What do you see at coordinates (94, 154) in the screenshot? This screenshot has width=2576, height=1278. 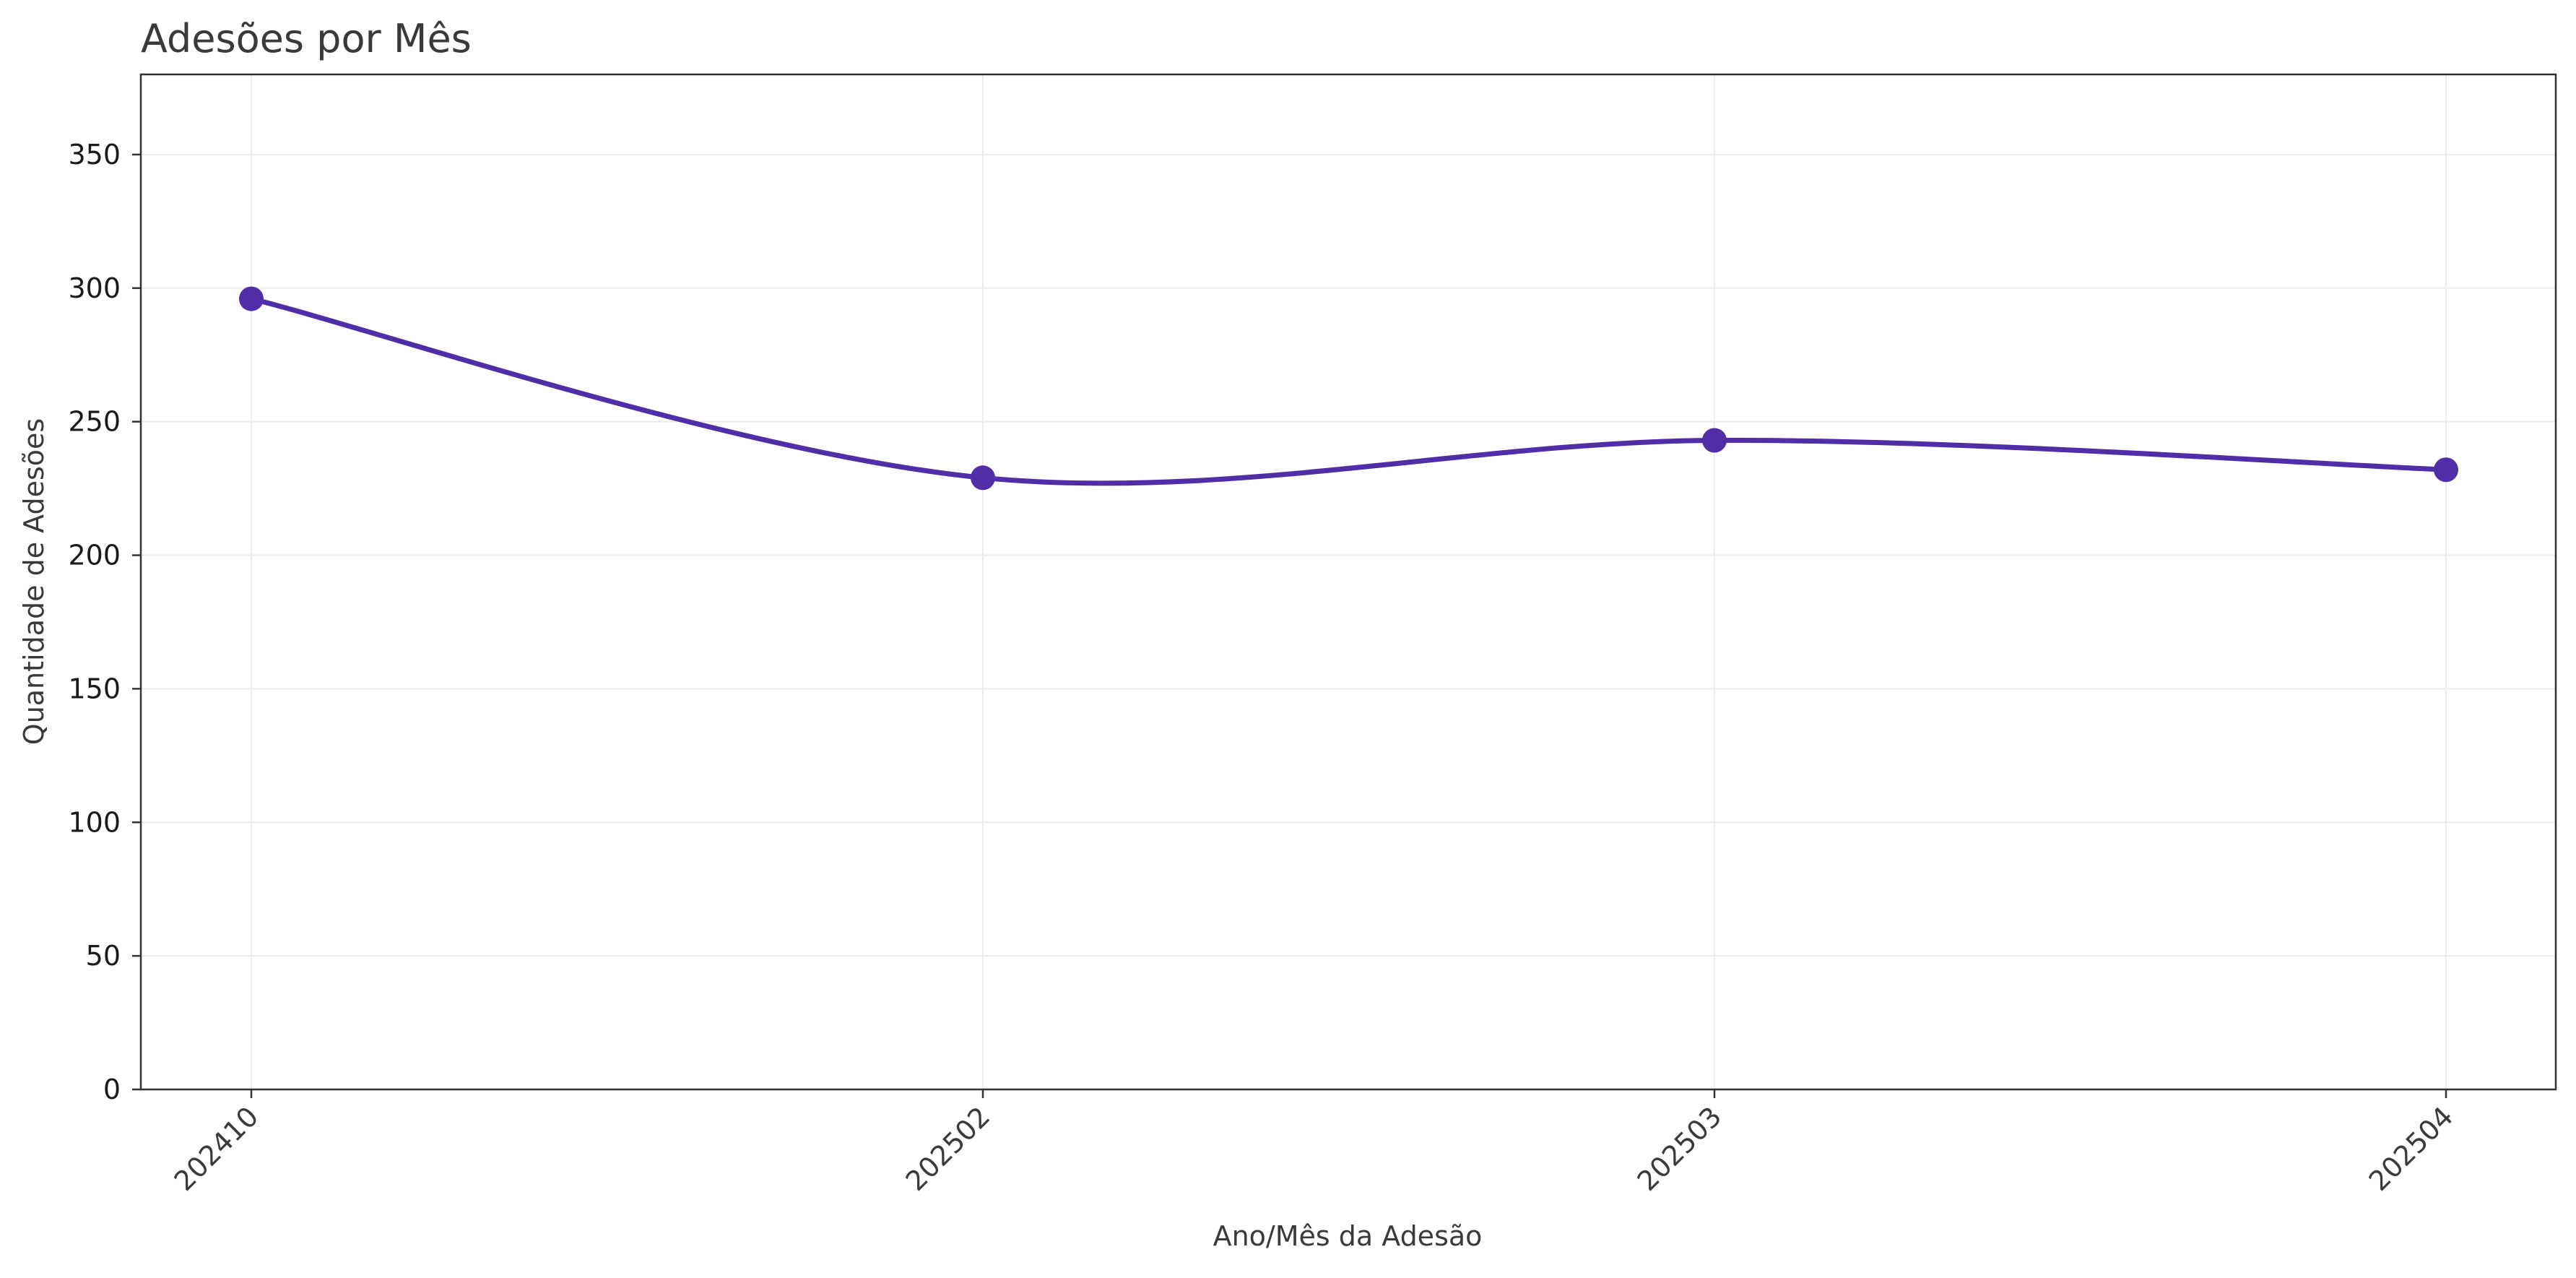 I see `y-tick-label: 350` at bounding box center [94, 154].